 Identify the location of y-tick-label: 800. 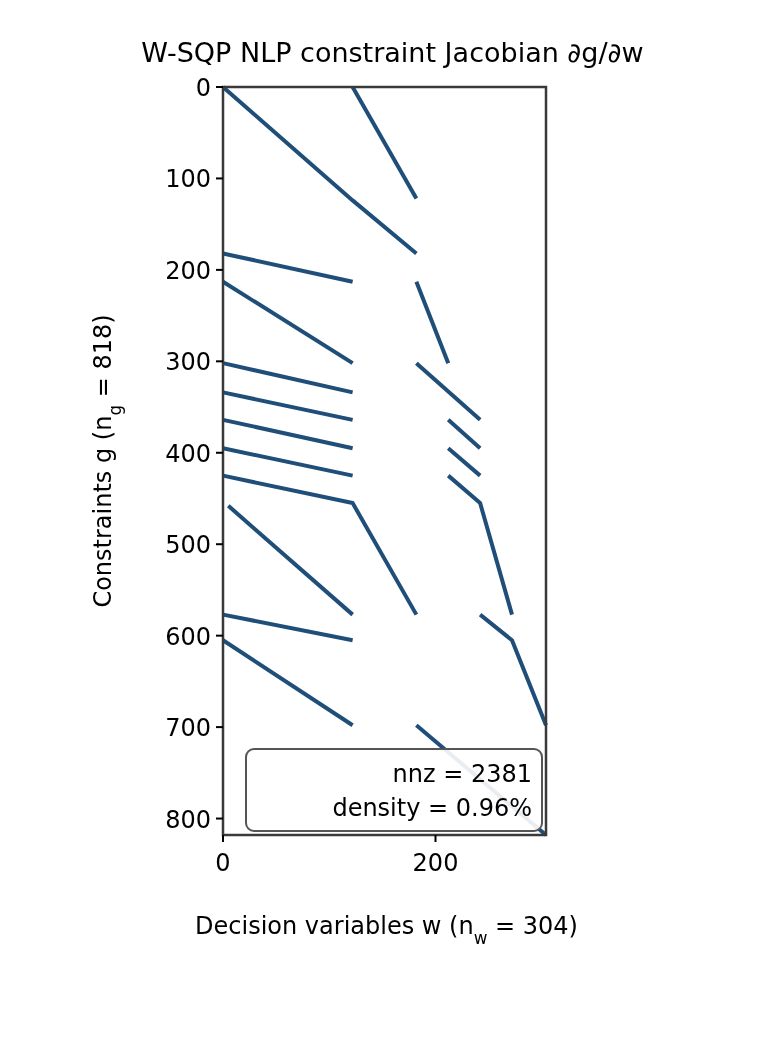
(188, 819).